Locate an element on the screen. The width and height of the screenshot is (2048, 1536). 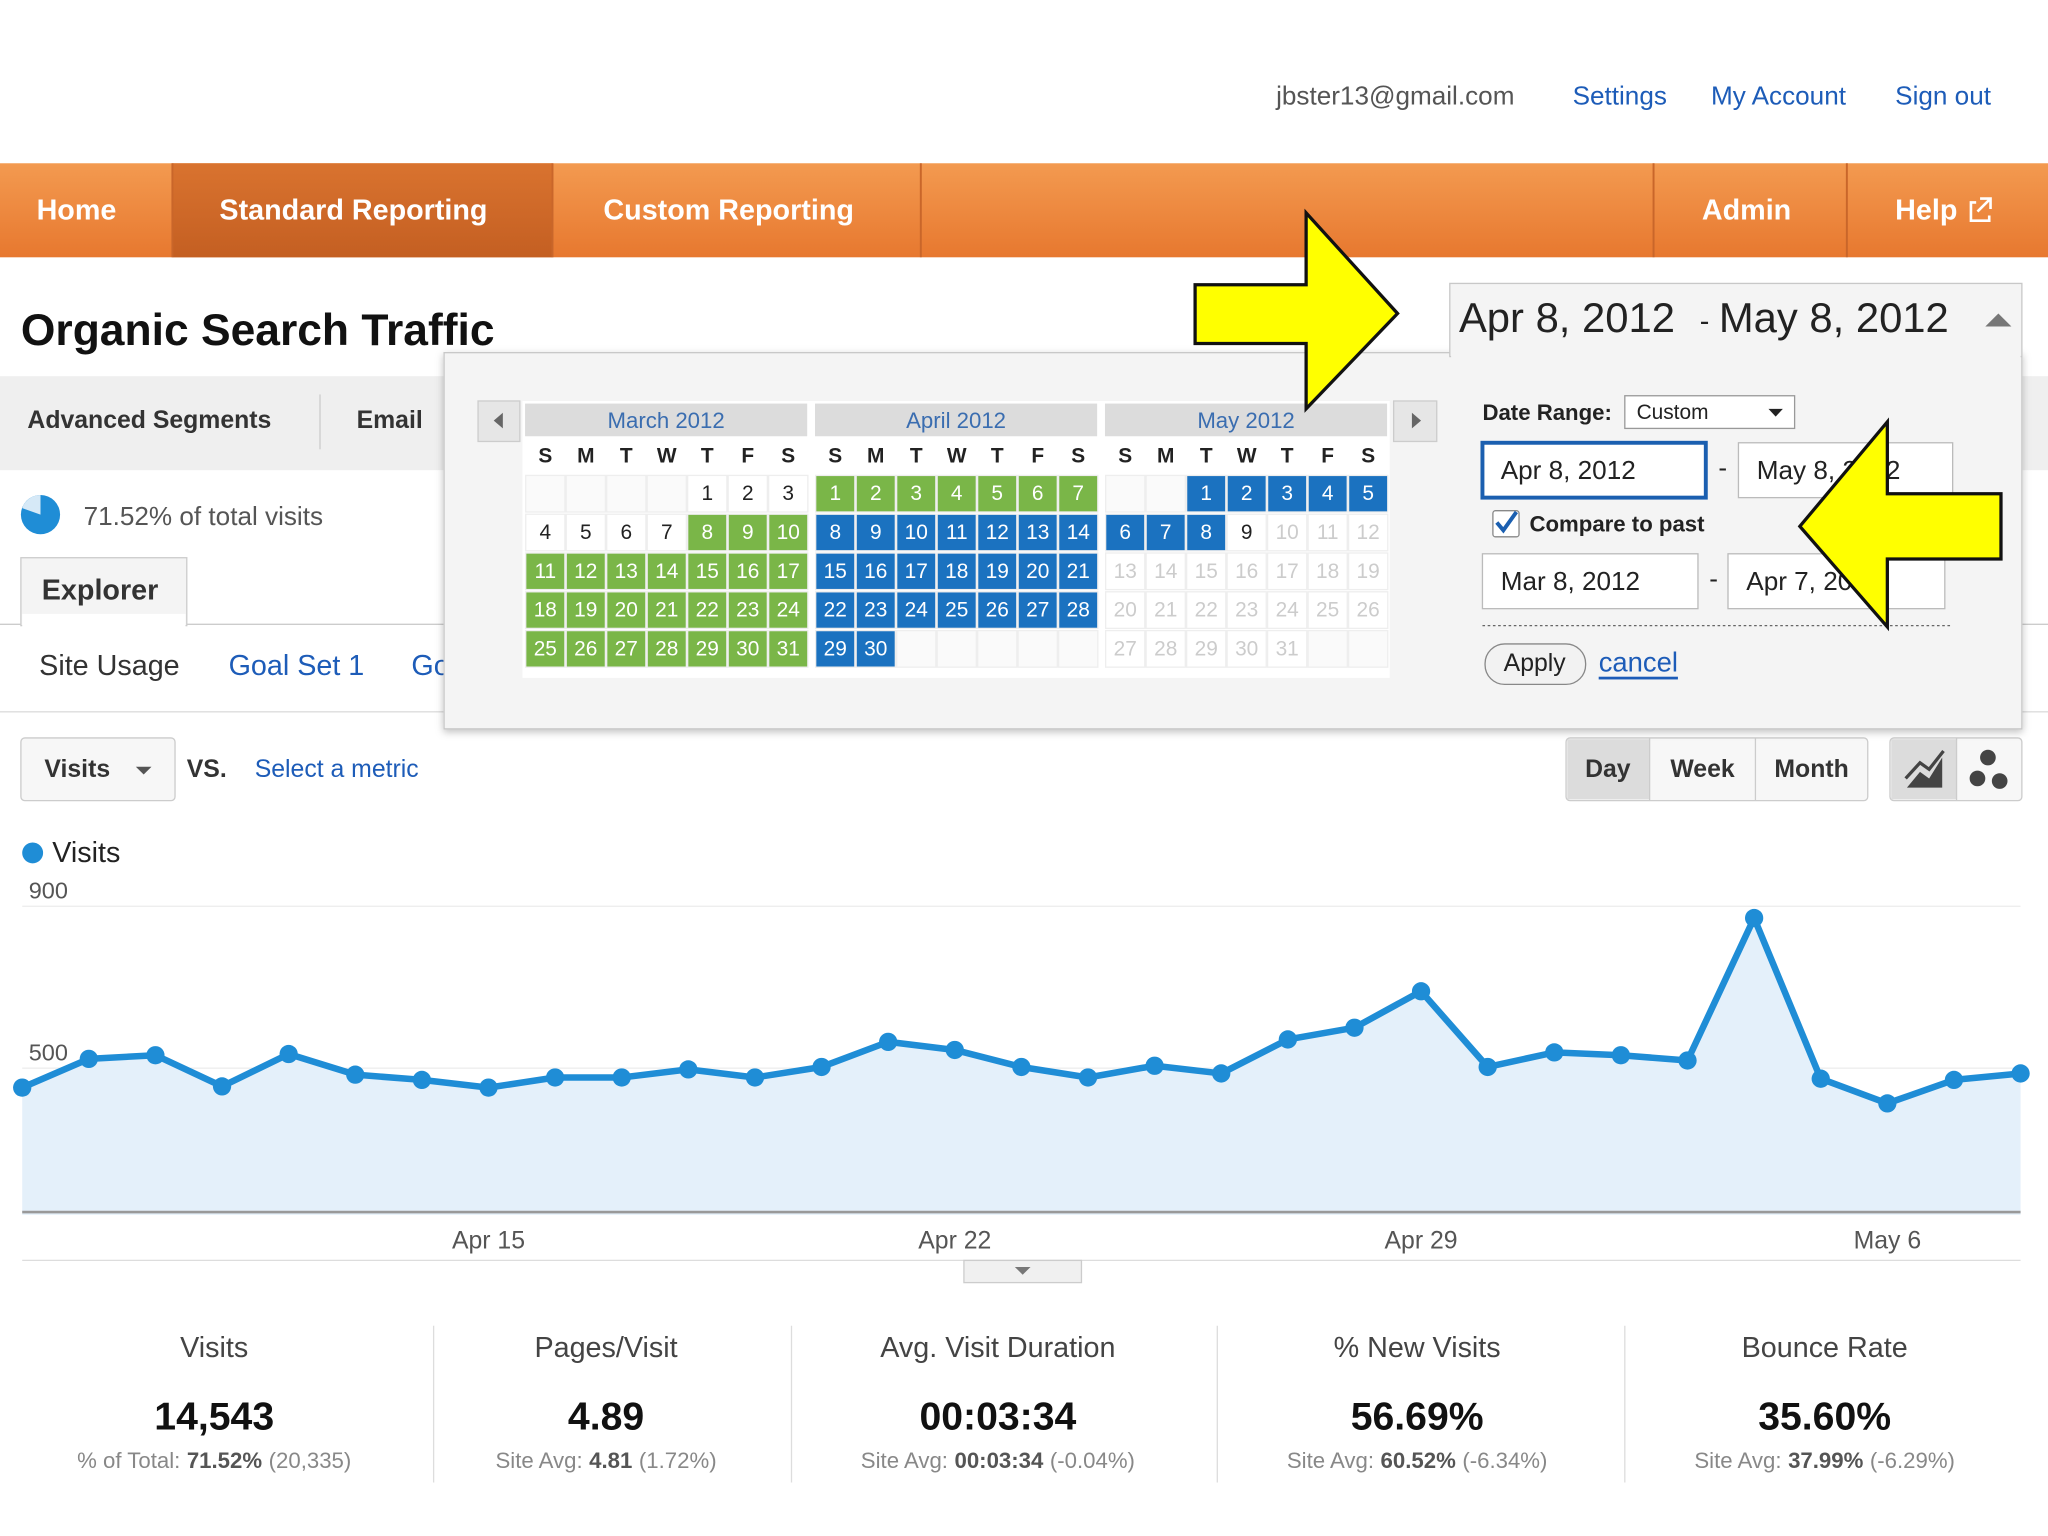
nav-item: Home is located at coordinates (77, 210).